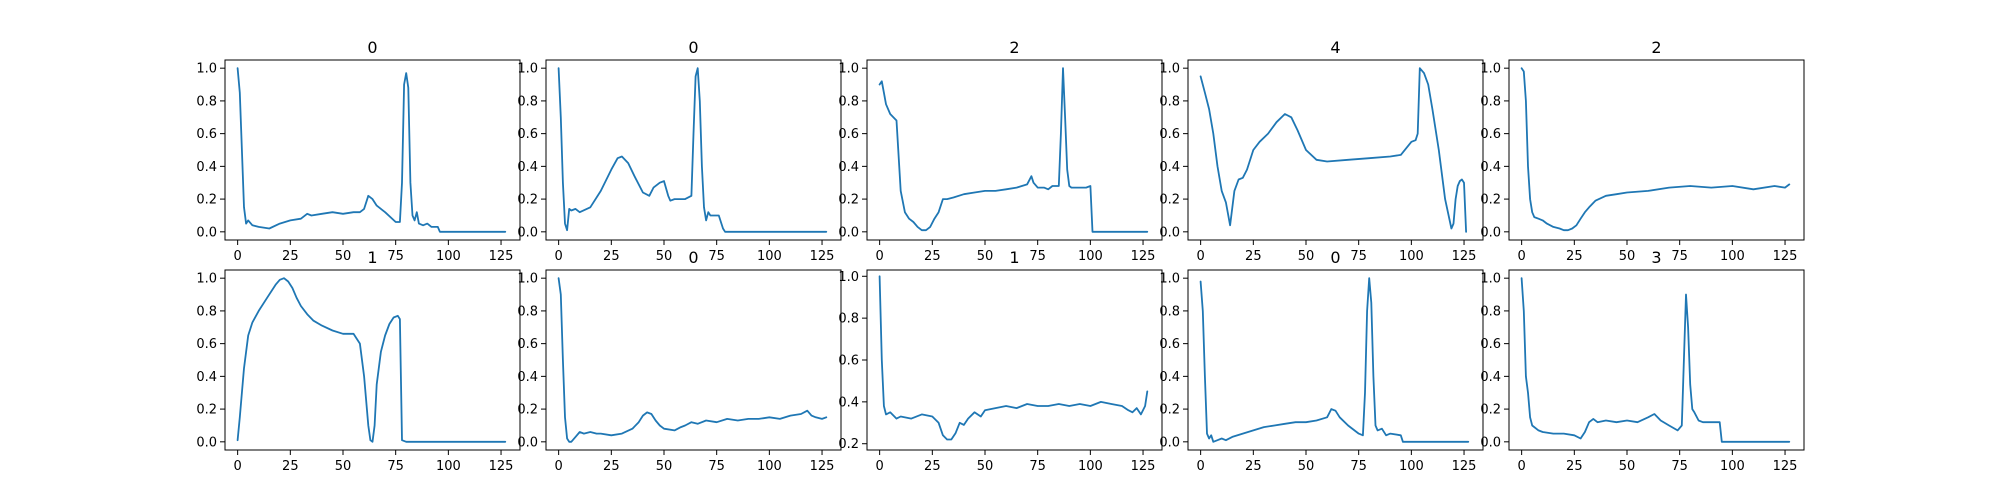 The height and width of the screenshot is (500, 2000). I want to click on subplot-6: 0 25 50 75 100 125 0.0 0.2 0.4 0.6 0.8 1.0 0, so click(679, 361).